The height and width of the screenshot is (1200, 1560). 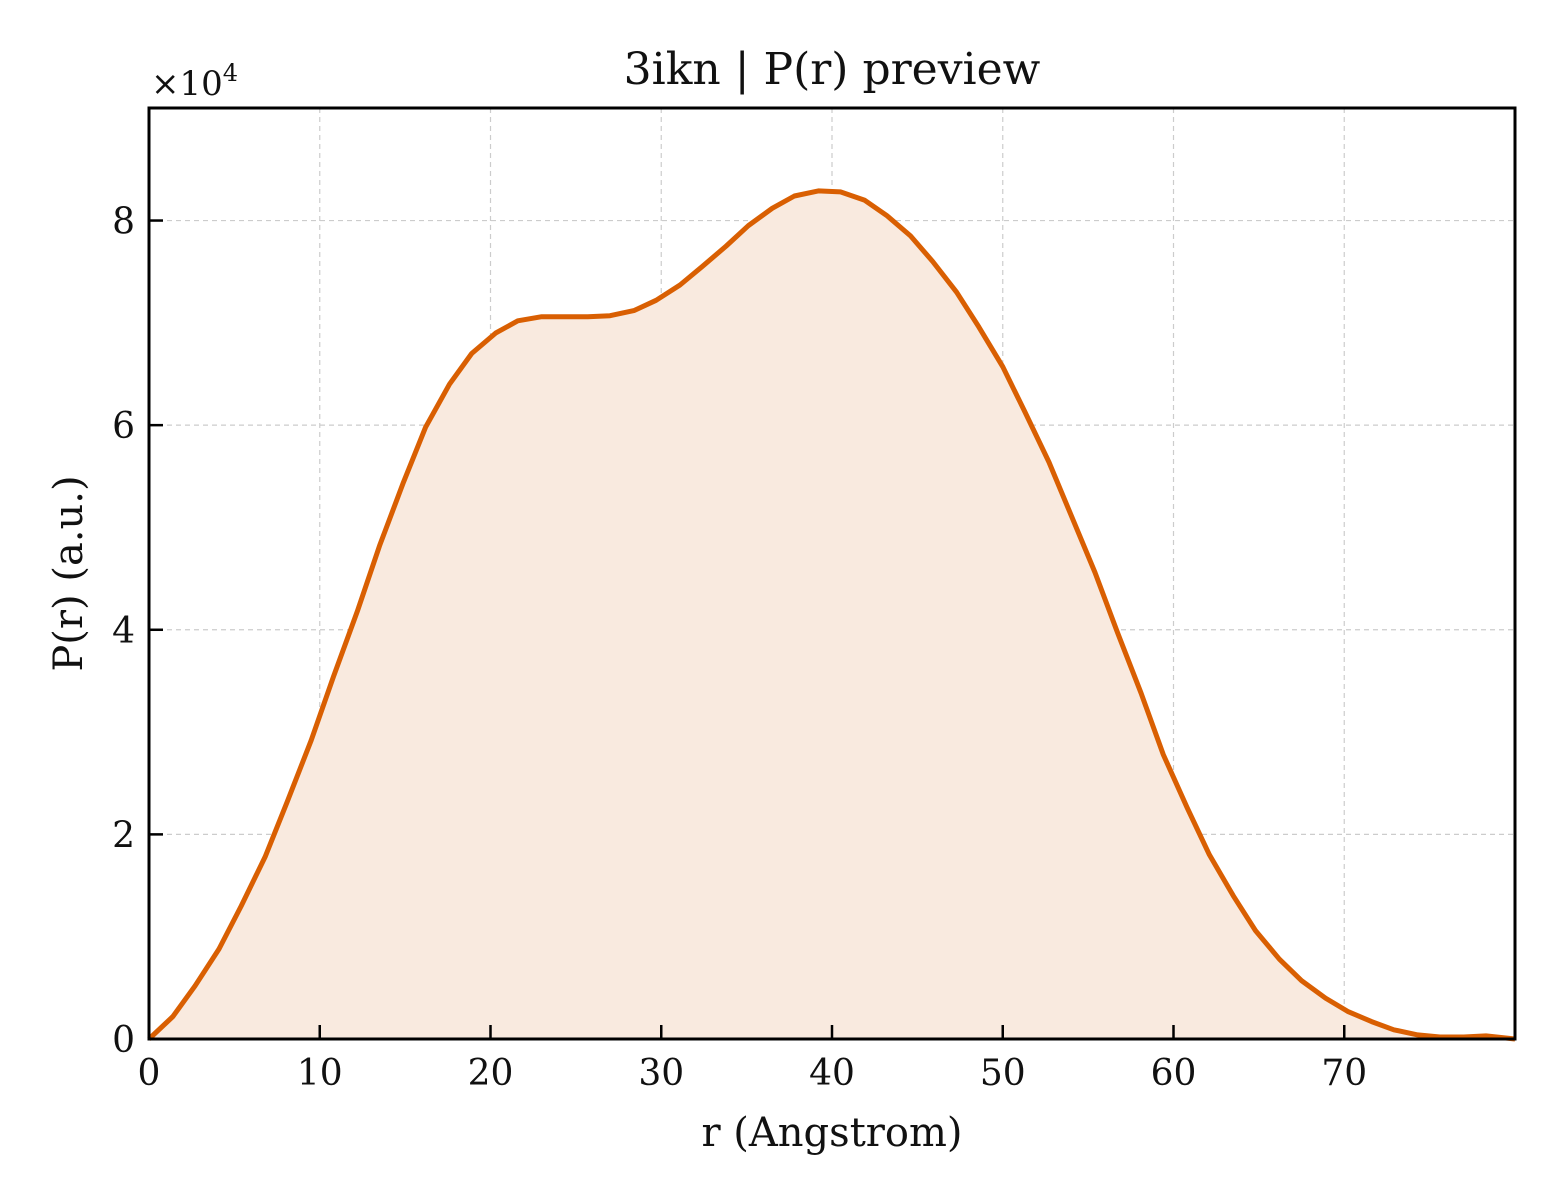 What do you see at coordinates (123, 631) in the screenshot?
I see `y-tick-label: 4` at bounding box center [123, 631].